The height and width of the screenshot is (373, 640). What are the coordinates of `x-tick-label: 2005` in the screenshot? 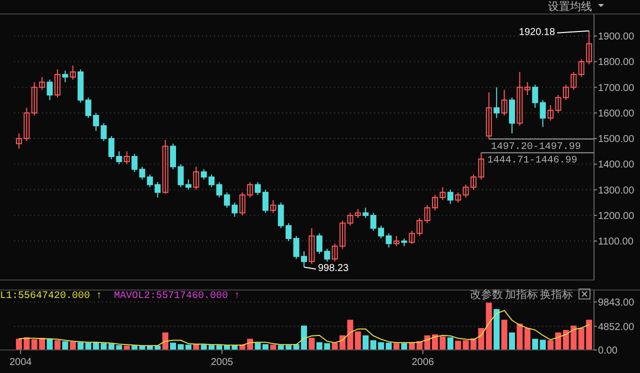 It's located at (222, 362).